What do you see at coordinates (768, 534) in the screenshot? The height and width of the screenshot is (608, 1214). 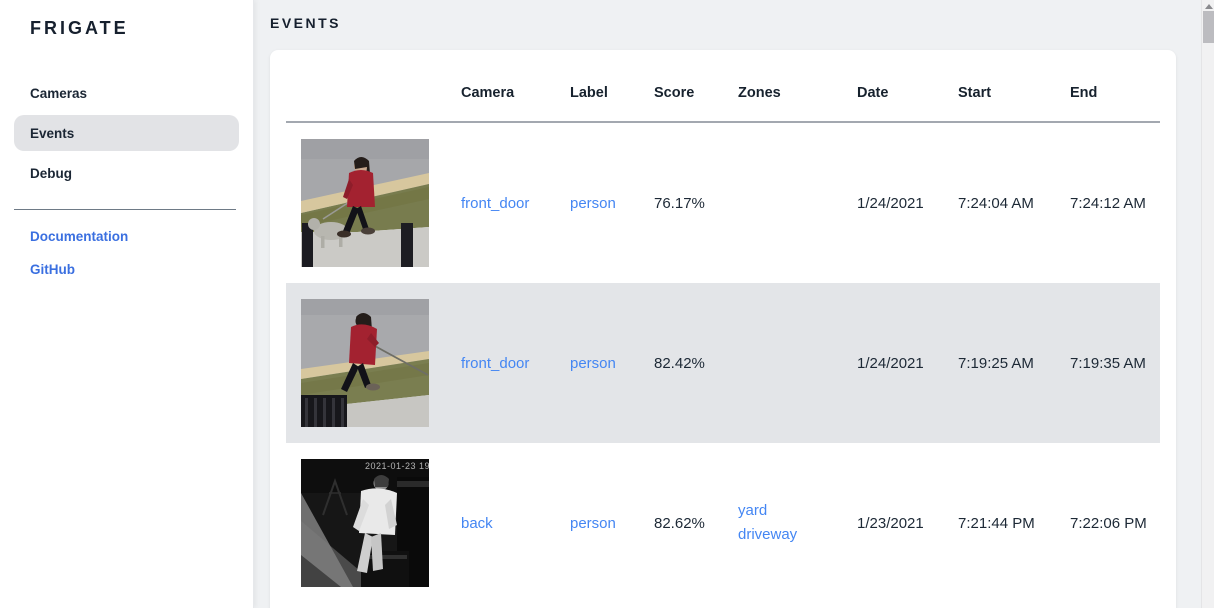 I see `zone-link: driveway` at bounding box center [768, 534].